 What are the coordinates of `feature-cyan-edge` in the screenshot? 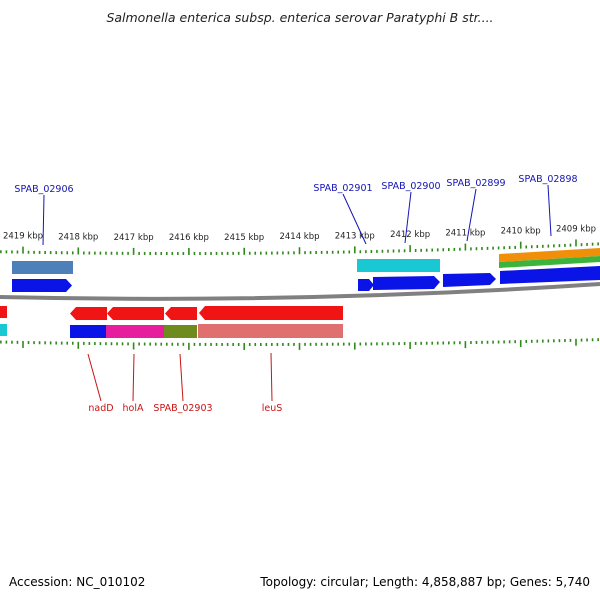 It's located at (3, 330).